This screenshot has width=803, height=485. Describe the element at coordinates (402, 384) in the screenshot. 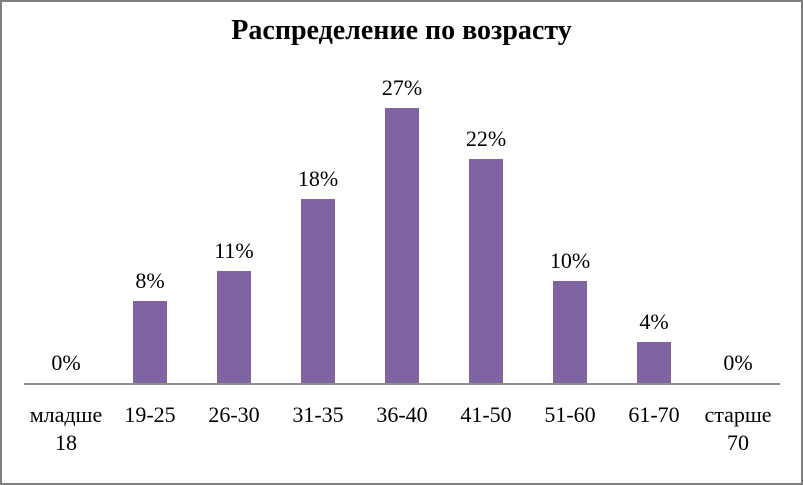

I see `x-axis-line` at that location.